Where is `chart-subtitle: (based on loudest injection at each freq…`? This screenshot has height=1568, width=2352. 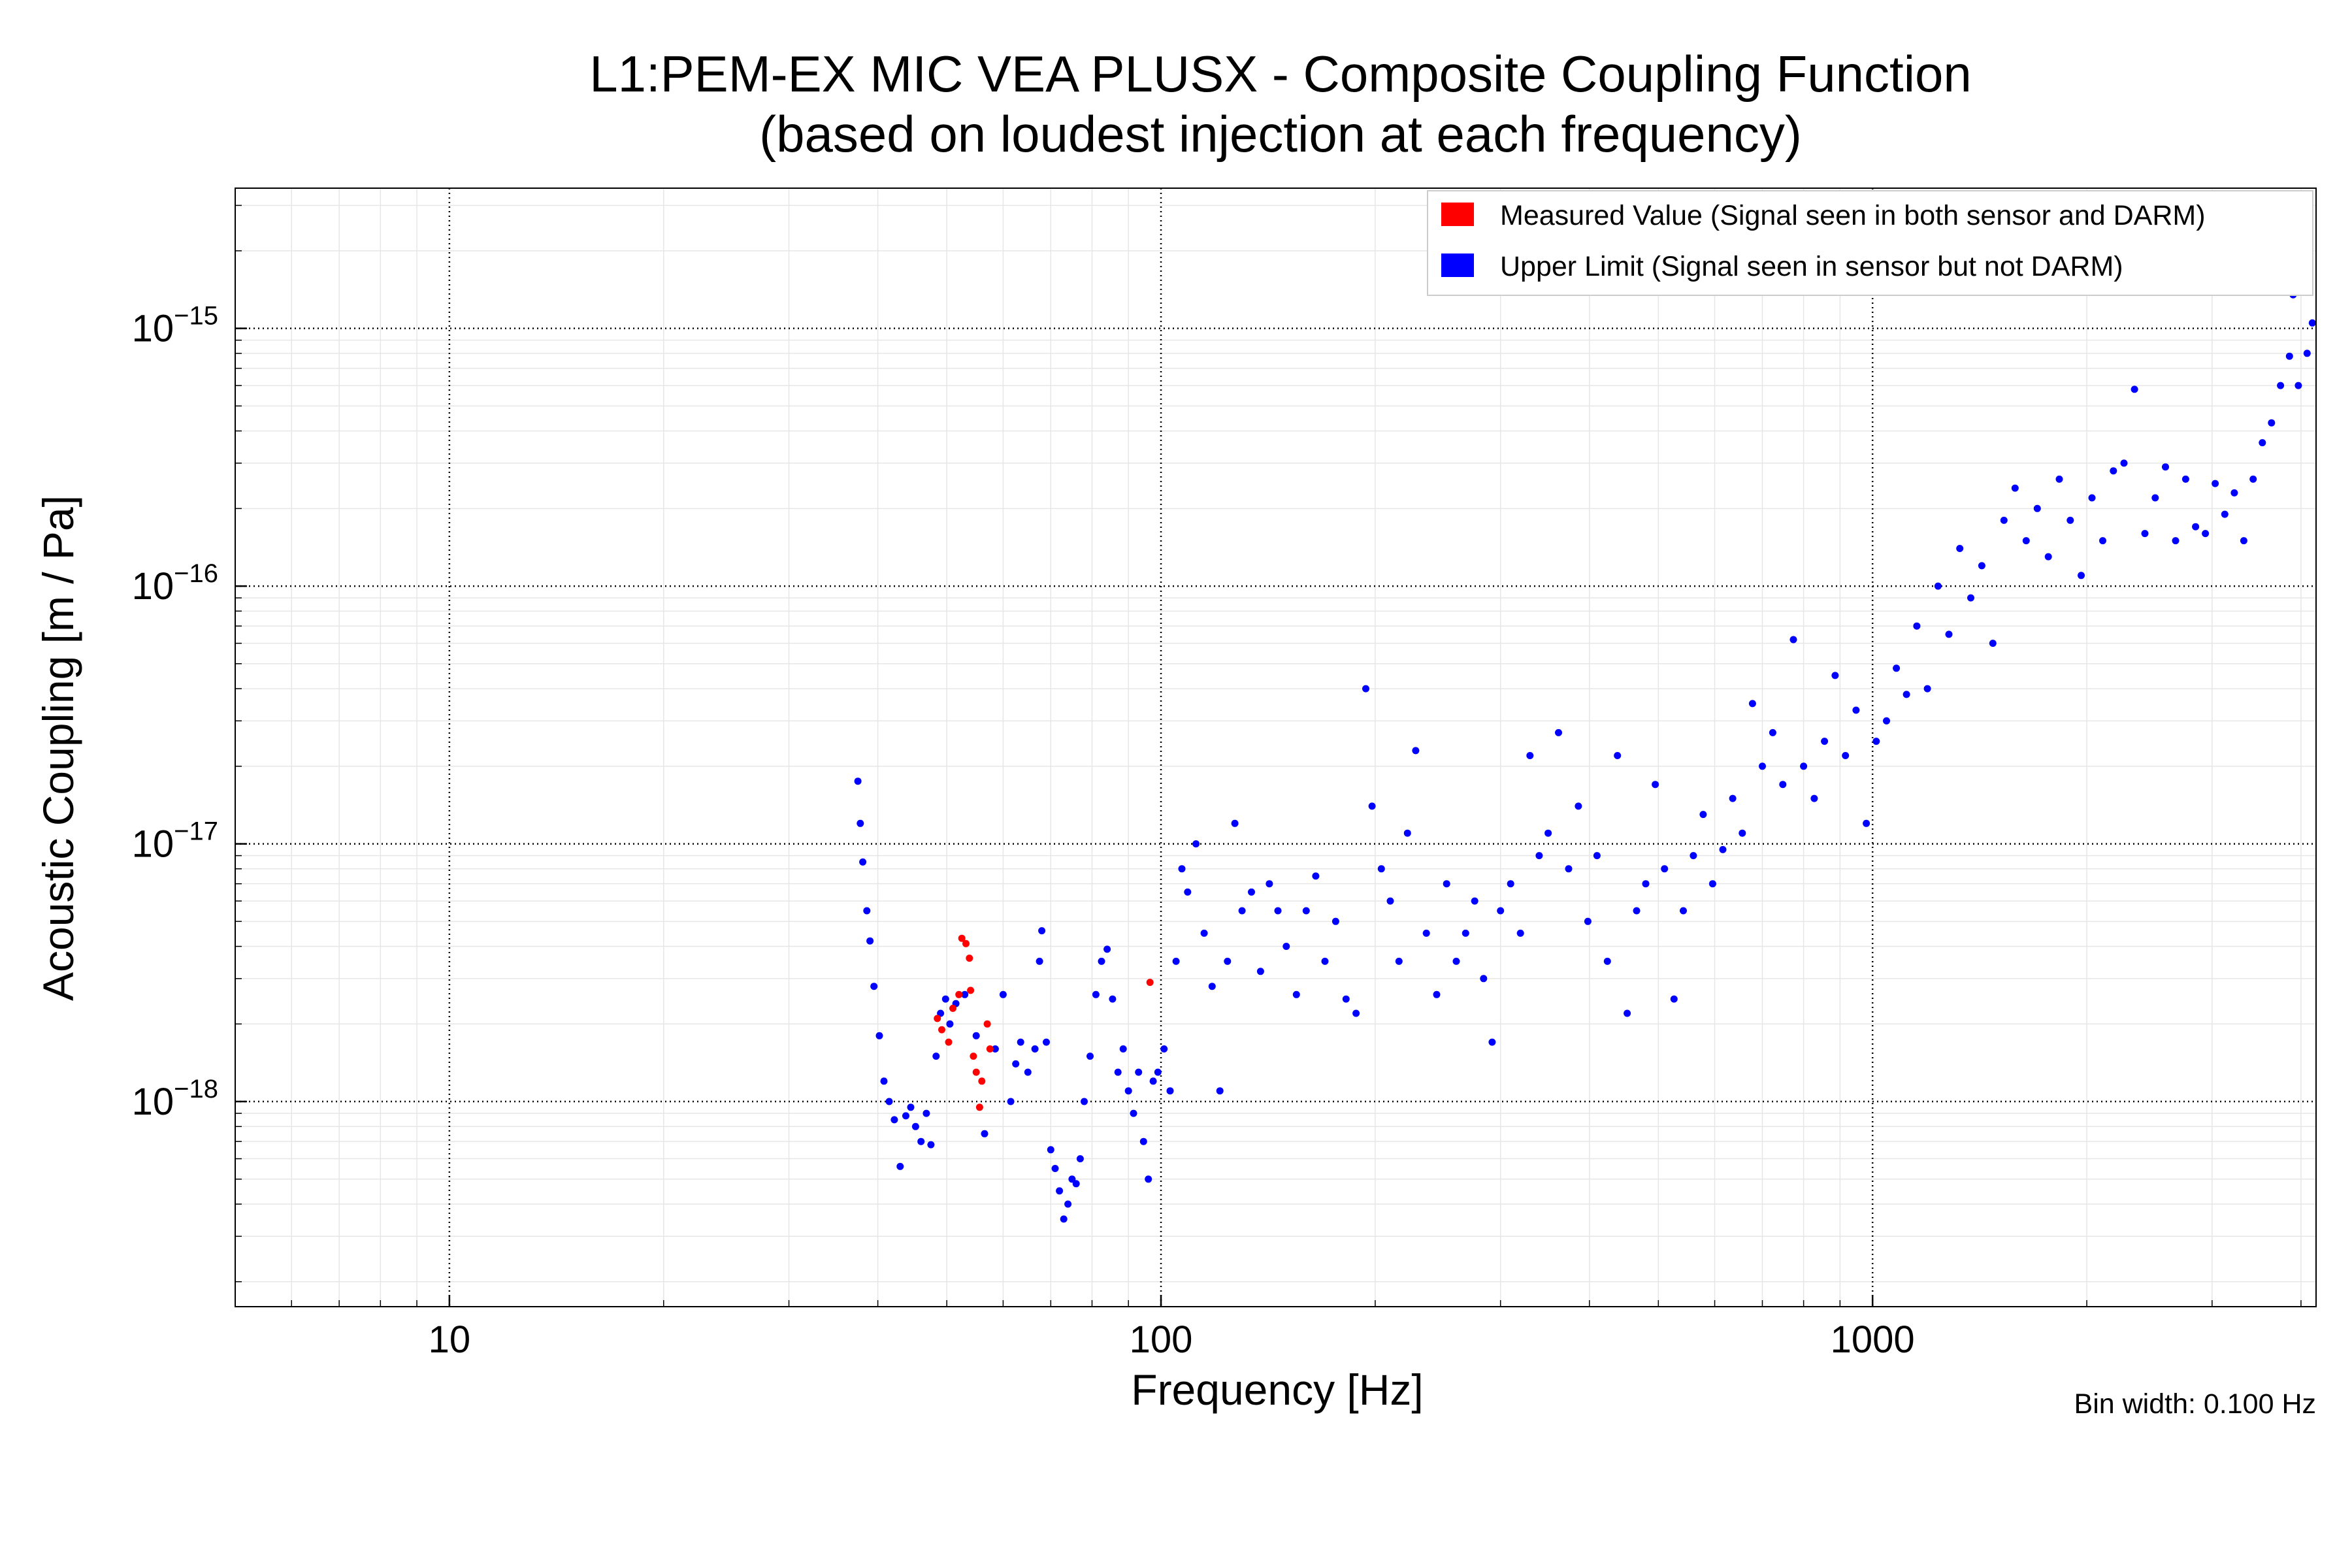
chart-subtitle: (based on loudest injection at each freq… is located at coordinates (1280, 134).